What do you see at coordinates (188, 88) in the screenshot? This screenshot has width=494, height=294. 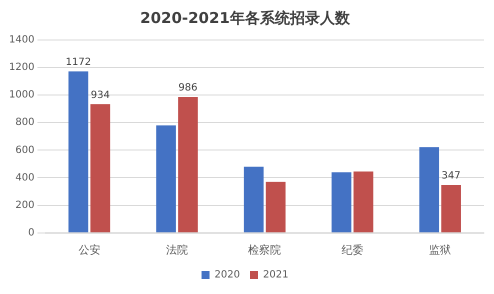 I see `data-label: 986` at bounding box center [188, 88].